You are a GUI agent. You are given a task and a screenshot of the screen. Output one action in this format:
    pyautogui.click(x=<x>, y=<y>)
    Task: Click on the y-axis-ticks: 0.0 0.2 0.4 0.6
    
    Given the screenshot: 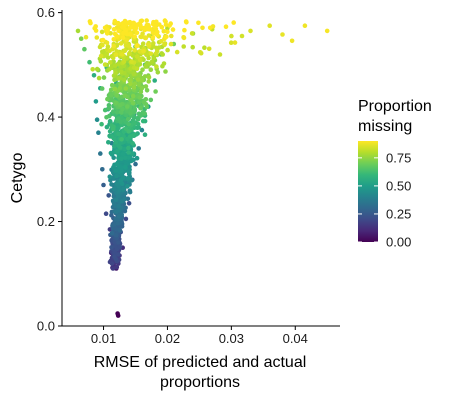 What is the action you would take?
    pyautogui.click(x=49, y=169)
    